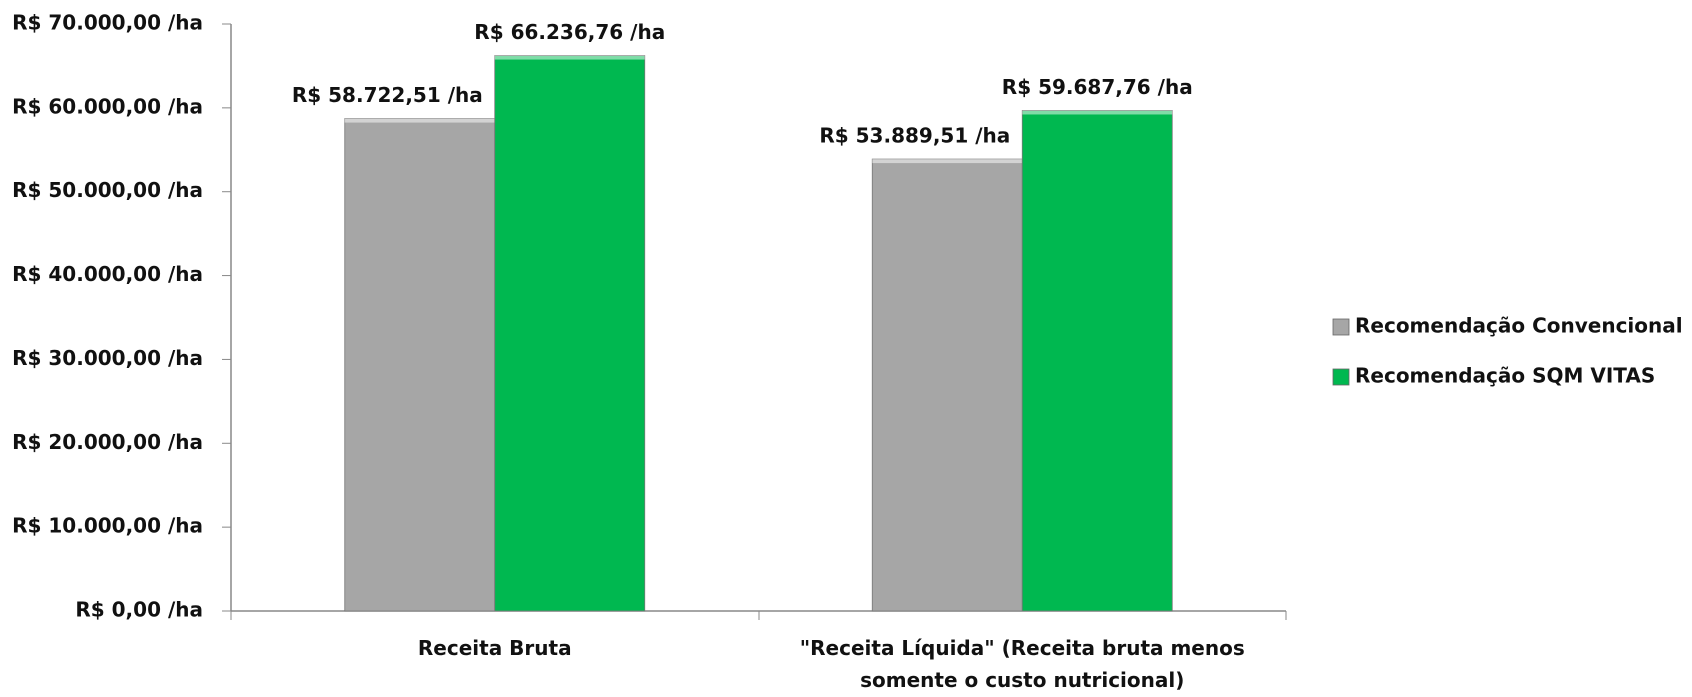 Image resolution: width=1692 pixels, height=697 pixels. Describe the element at coordinates (1505, 376) in the screenshot. I see `legend-label: Recomendação SQM VITAS` at that location.